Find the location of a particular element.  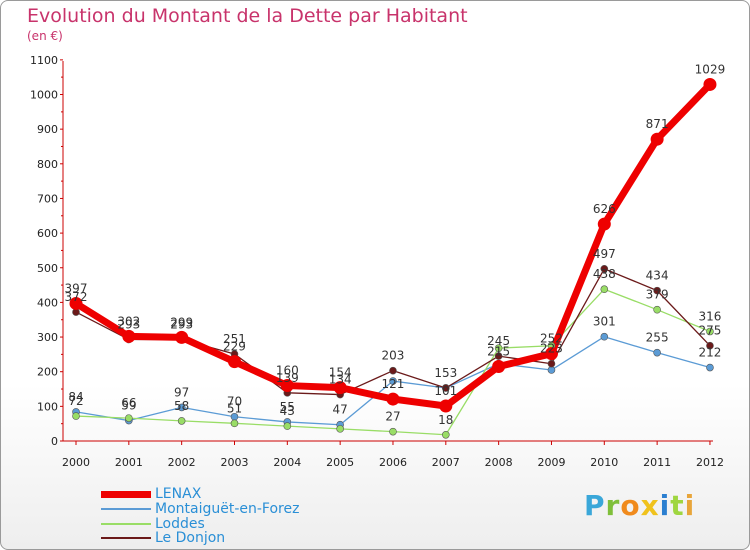

x-tick-label: 2008 is located at coordinates (499, 462).